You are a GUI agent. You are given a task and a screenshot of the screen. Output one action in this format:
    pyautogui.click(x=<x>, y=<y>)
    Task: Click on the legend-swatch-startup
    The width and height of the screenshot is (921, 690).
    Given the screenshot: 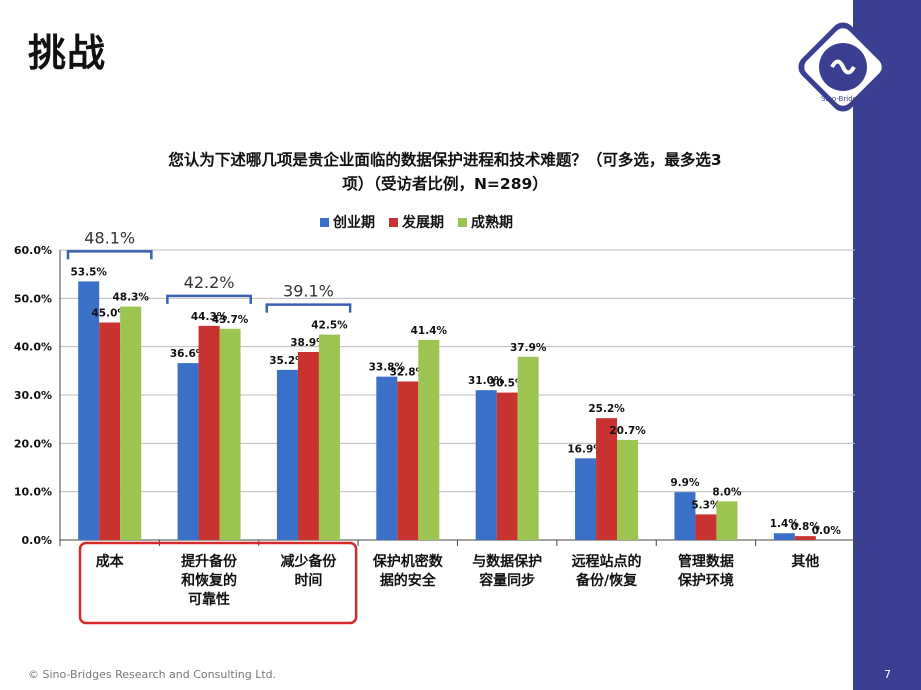 What is the action you would take?
    pyautogui.click(x=324, y=222)
    